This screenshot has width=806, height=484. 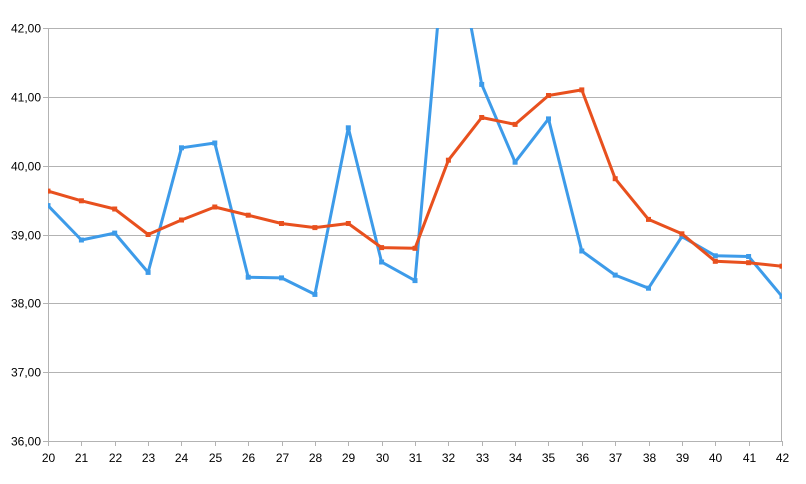 I want to click on y-tick-label: 41,00, so click(x=26, y=98).